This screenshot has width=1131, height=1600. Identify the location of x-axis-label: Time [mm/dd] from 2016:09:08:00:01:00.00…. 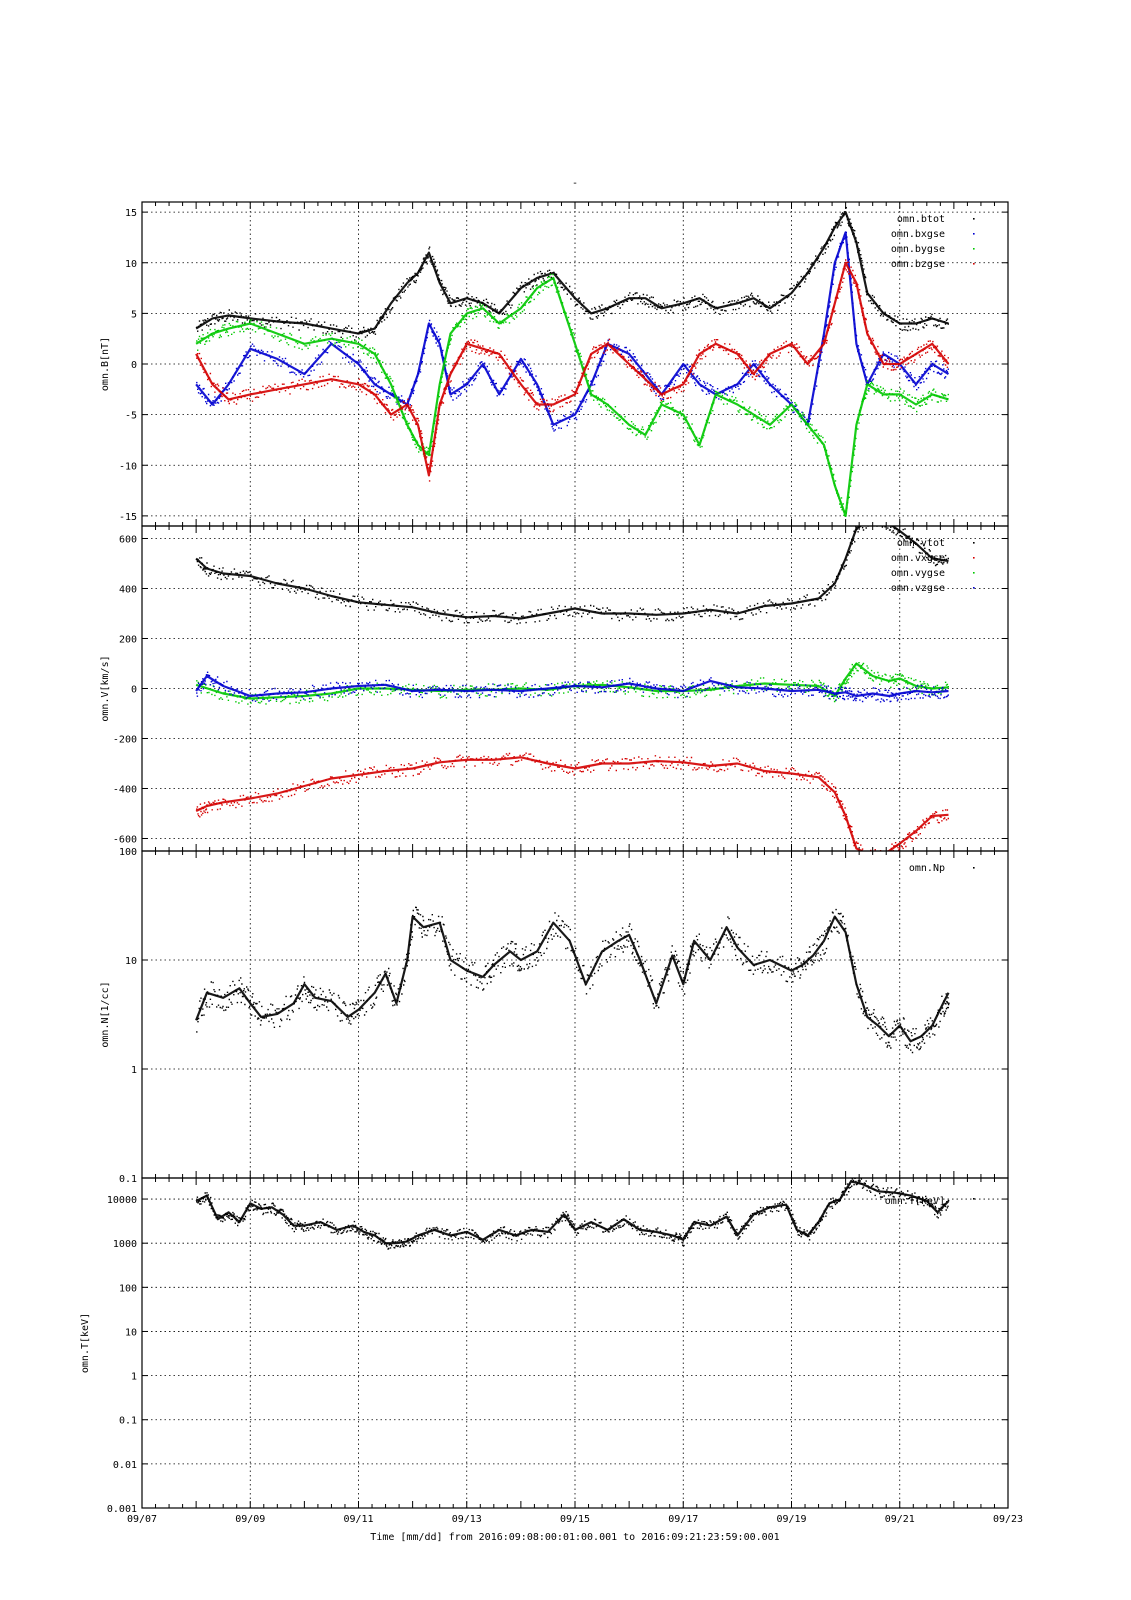
(574, 1537).